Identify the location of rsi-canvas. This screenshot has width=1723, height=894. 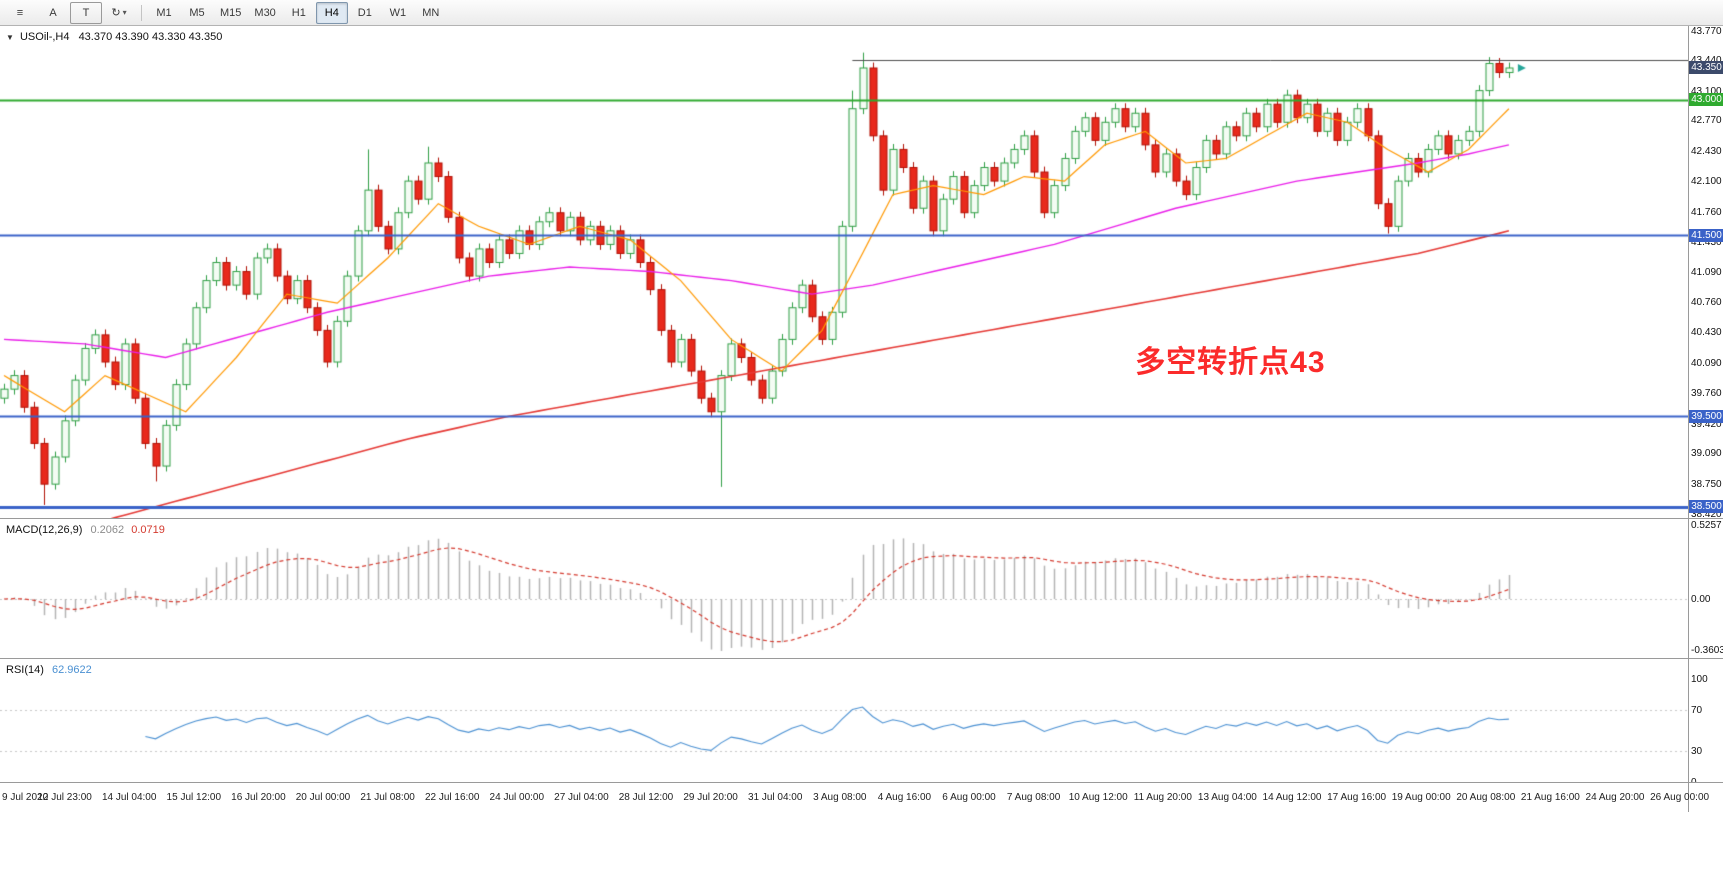
(844, 720).